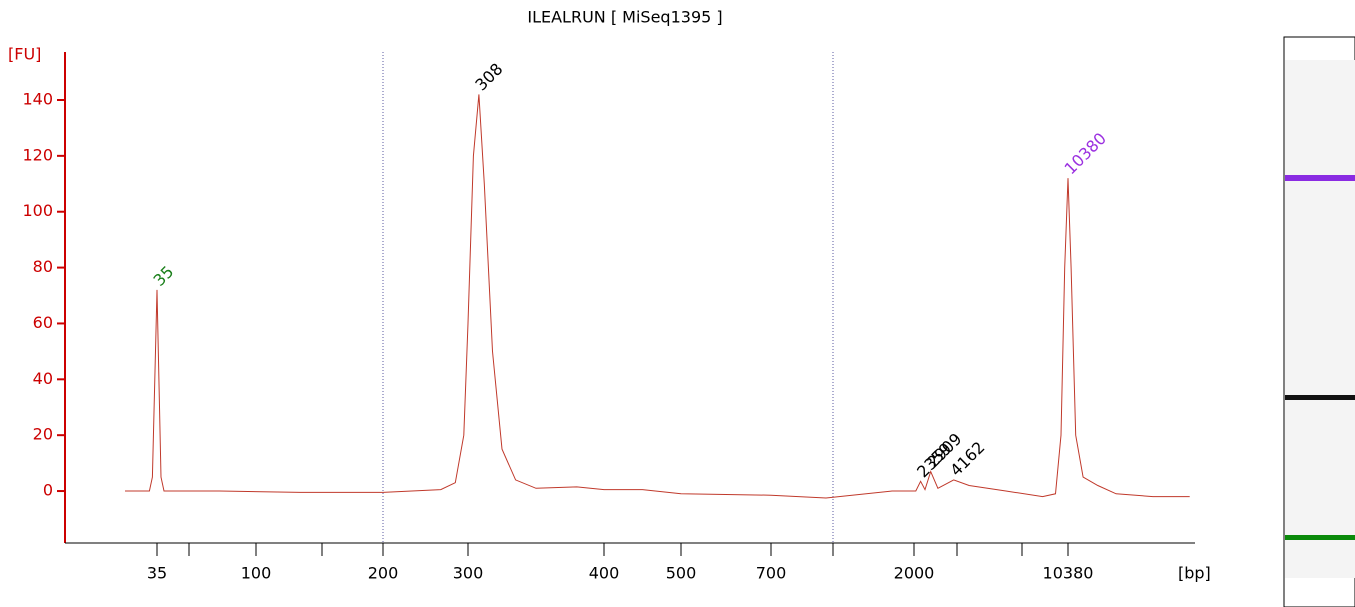 This screenshot has width=1355, height=607. I want to click on peak-label: 10380, so click(1085, 153).